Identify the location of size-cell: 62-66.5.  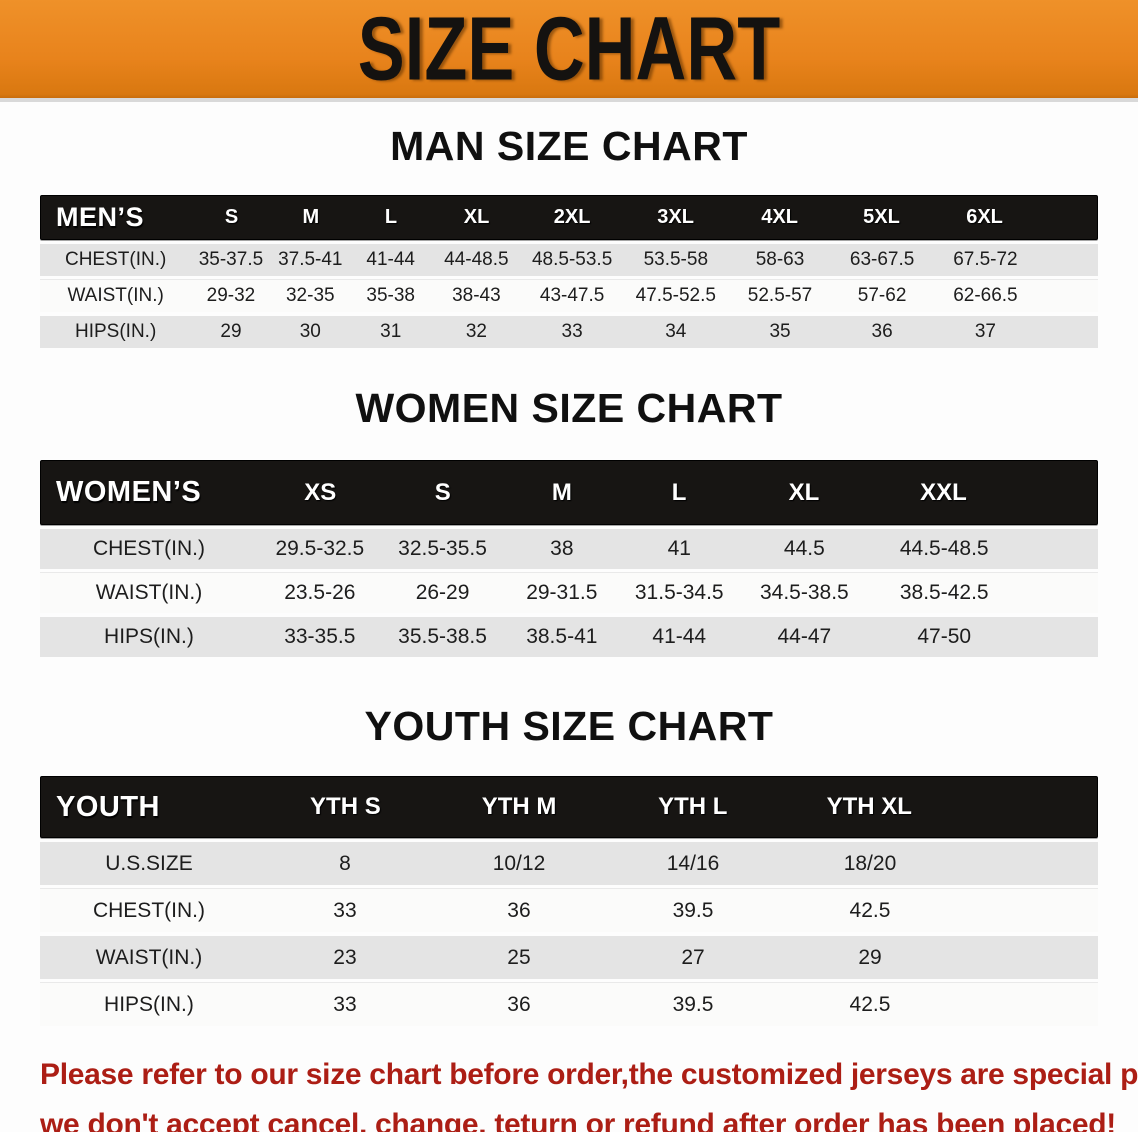
(985, 295).